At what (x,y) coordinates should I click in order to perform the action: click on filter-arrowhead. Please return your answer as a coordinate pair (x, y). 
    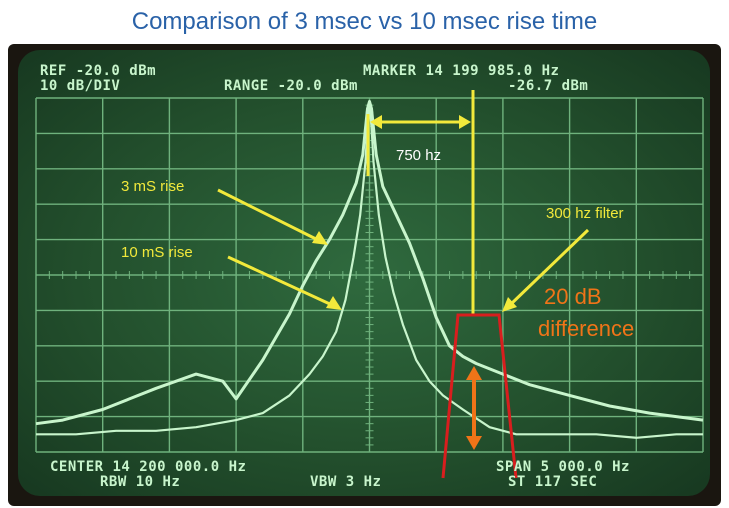
    Looking at the image, I should click on (509, 304).